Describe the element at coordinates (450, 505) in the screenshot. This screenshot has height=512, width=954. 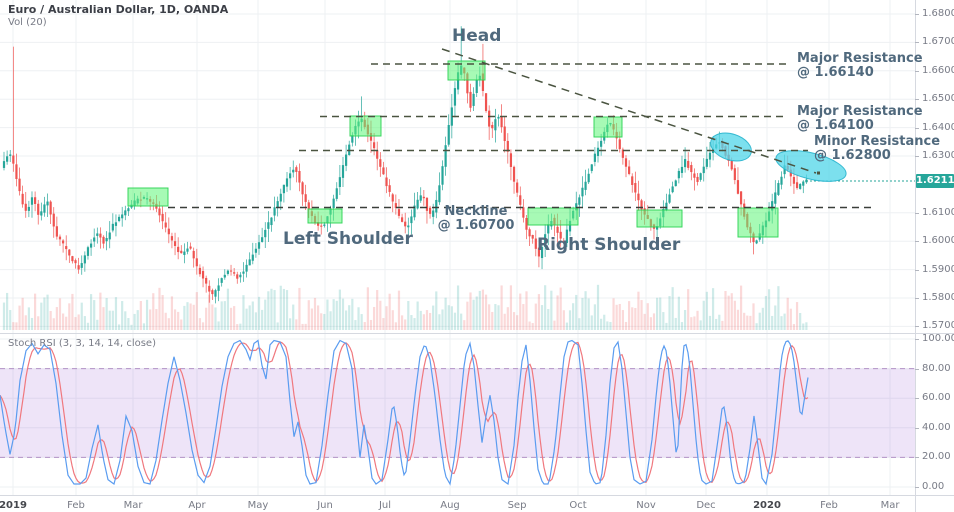
I see `time-axis-label: Aug` at that location.